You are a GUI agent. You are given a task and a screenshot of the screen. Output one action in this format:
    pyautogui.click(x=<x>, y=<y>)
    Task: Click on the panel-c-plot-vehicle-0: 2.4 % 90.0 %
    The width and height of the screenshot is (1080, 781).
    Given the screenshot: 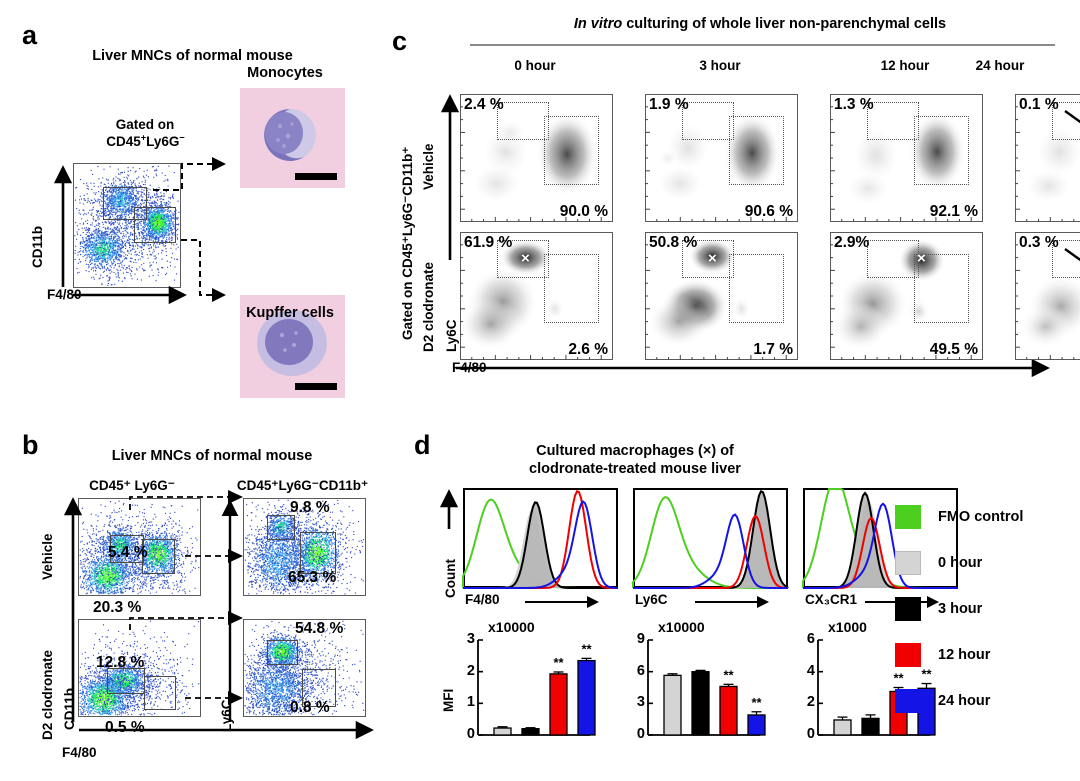 What is the action you would take?
    pyautogui.click(x=534, y=158)
    